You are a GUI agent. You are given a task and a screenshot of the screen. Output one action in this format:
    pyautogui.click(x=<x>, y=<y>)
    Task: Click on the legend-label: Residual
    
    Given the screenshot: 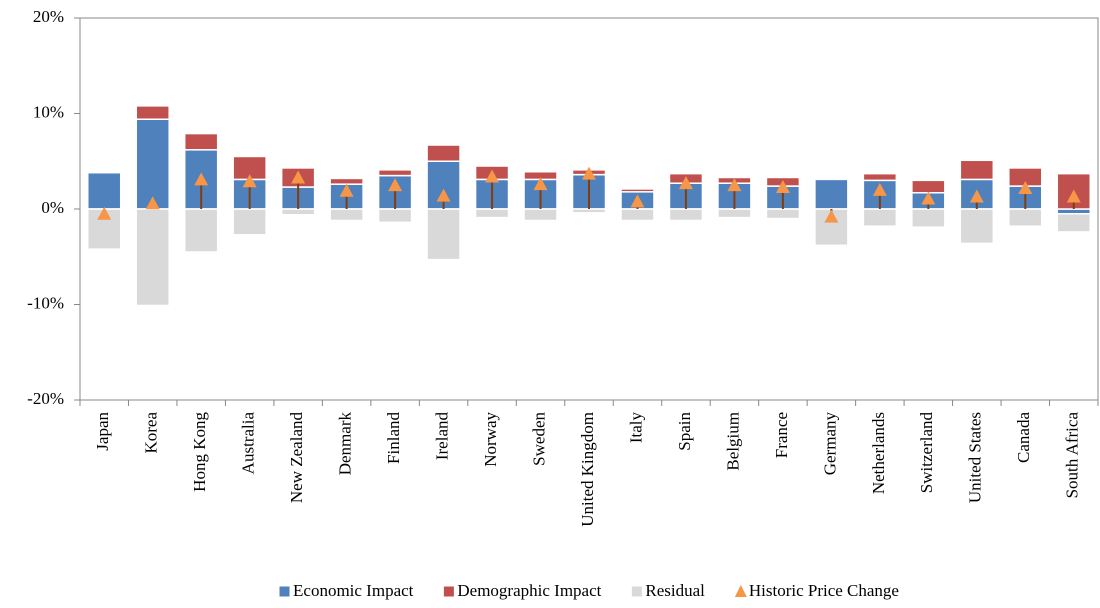 What is the action you would take?
    pyautogui.click(x=675, y=590)
    